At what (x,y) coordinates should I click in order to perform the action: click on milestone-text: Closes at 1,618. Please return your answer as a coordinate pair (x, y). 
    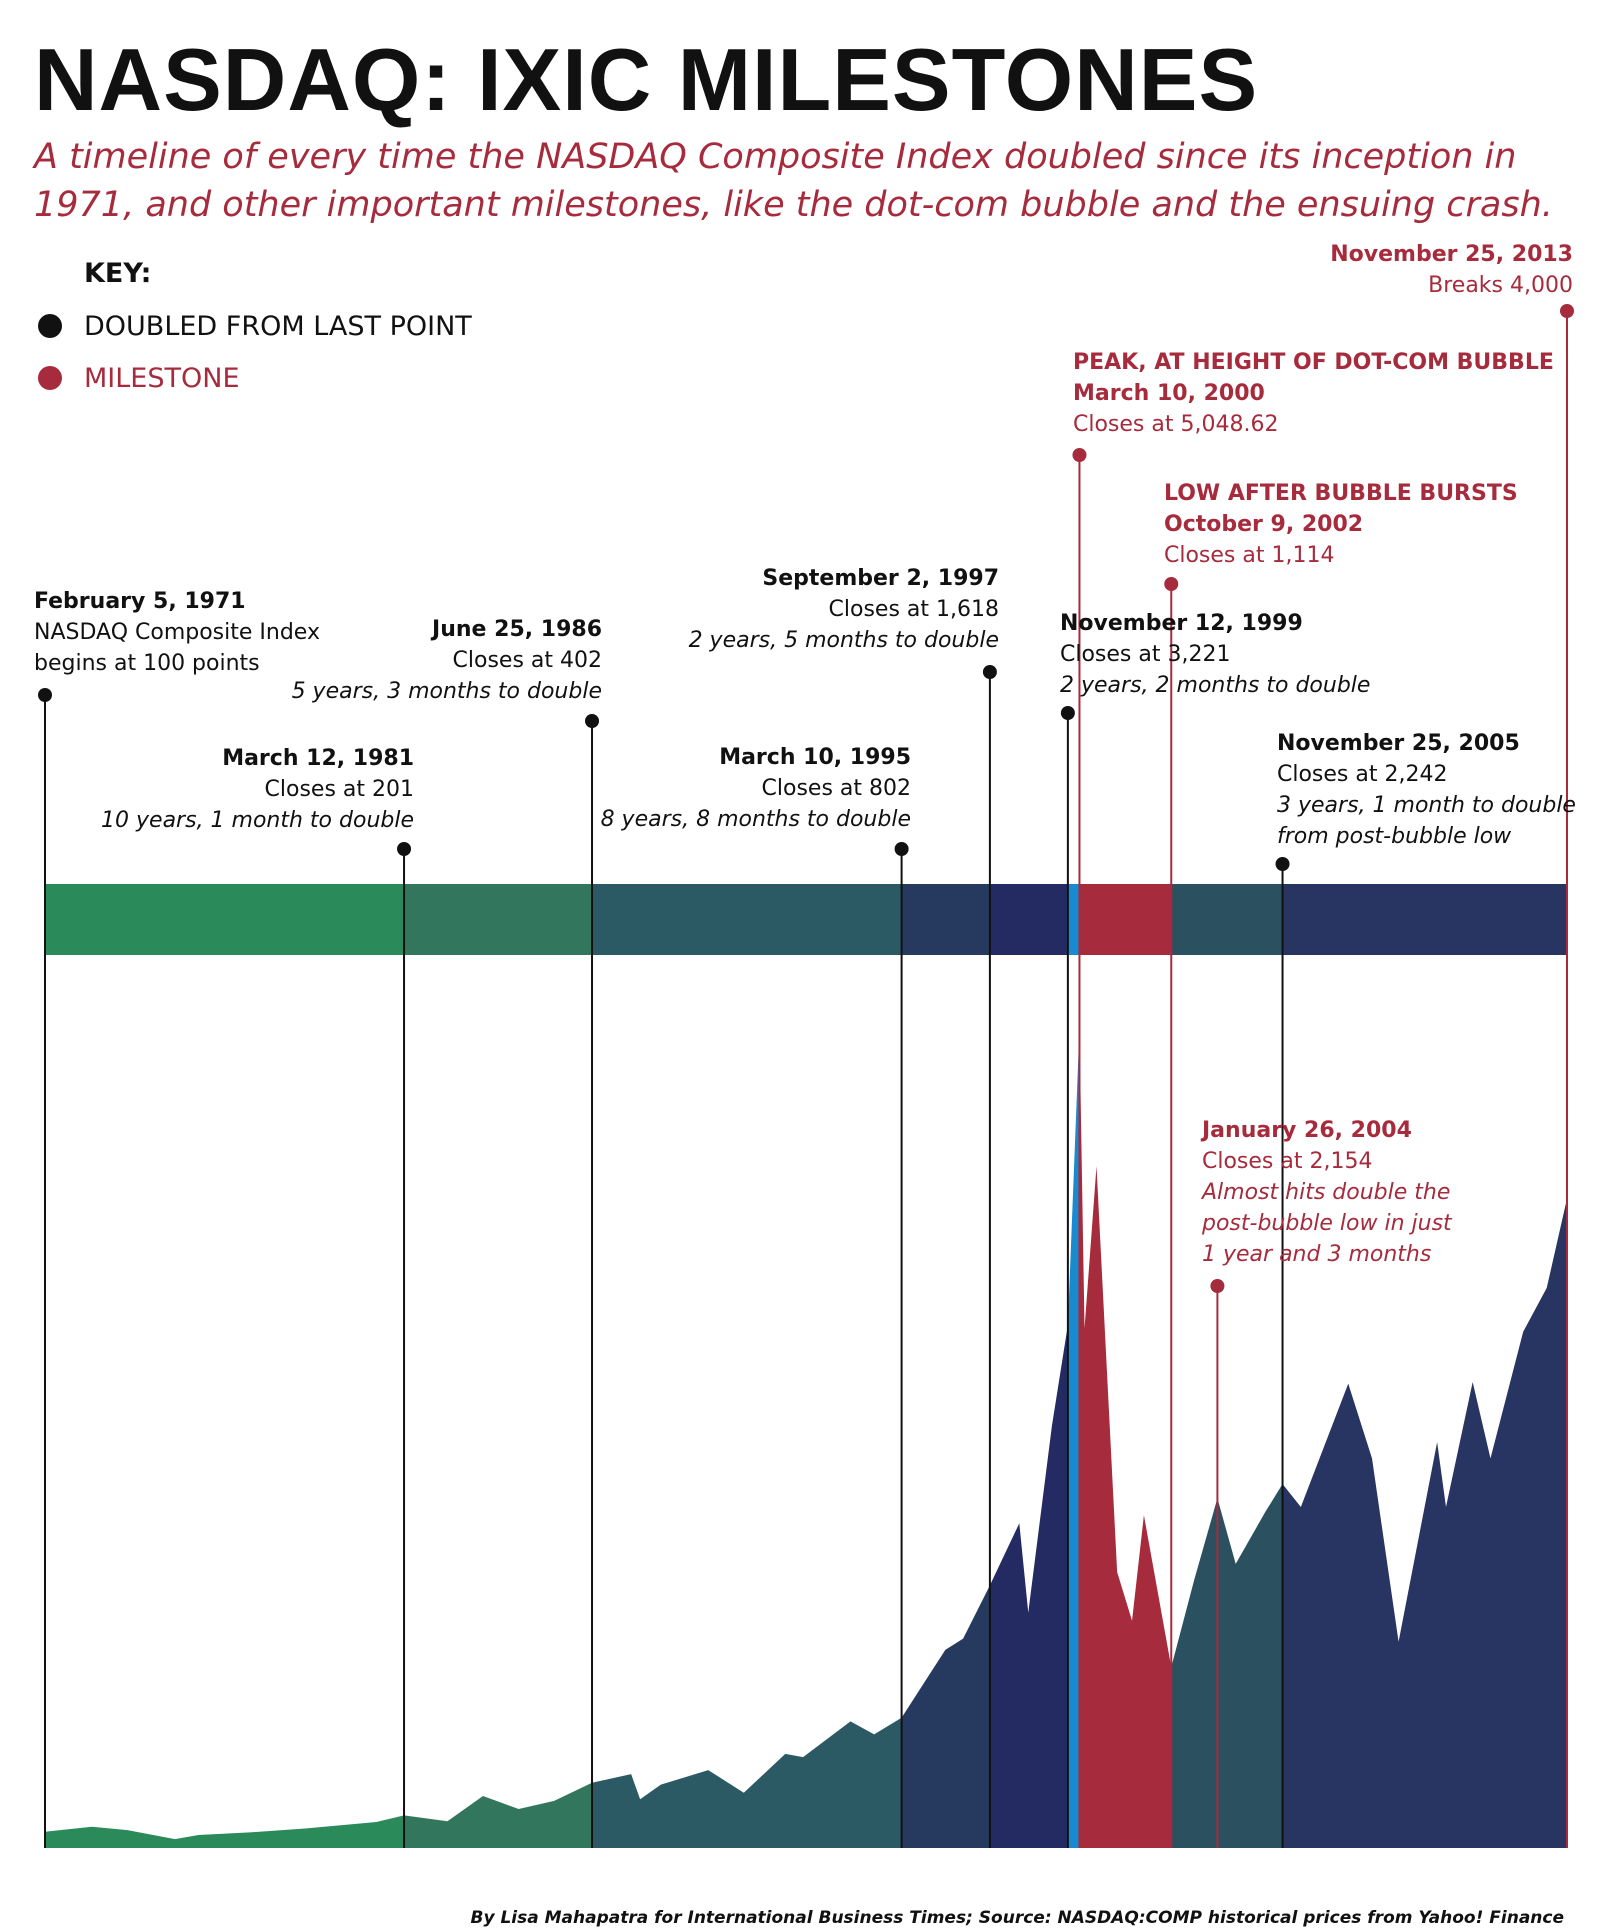
    Looking at the image, I should click on (914, 609).